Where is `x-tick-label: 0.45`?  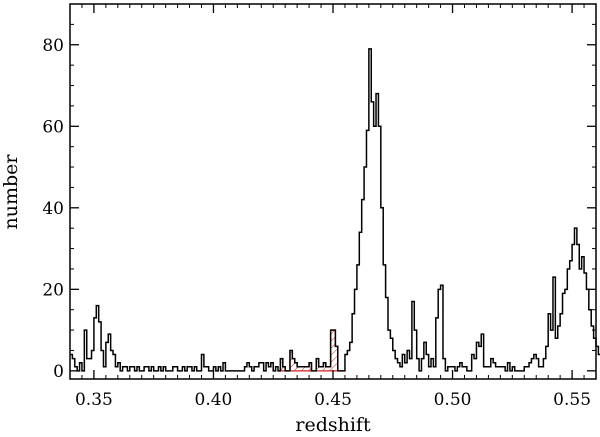 x-tick-label: 0.45 is located at coordinates (333, 400).